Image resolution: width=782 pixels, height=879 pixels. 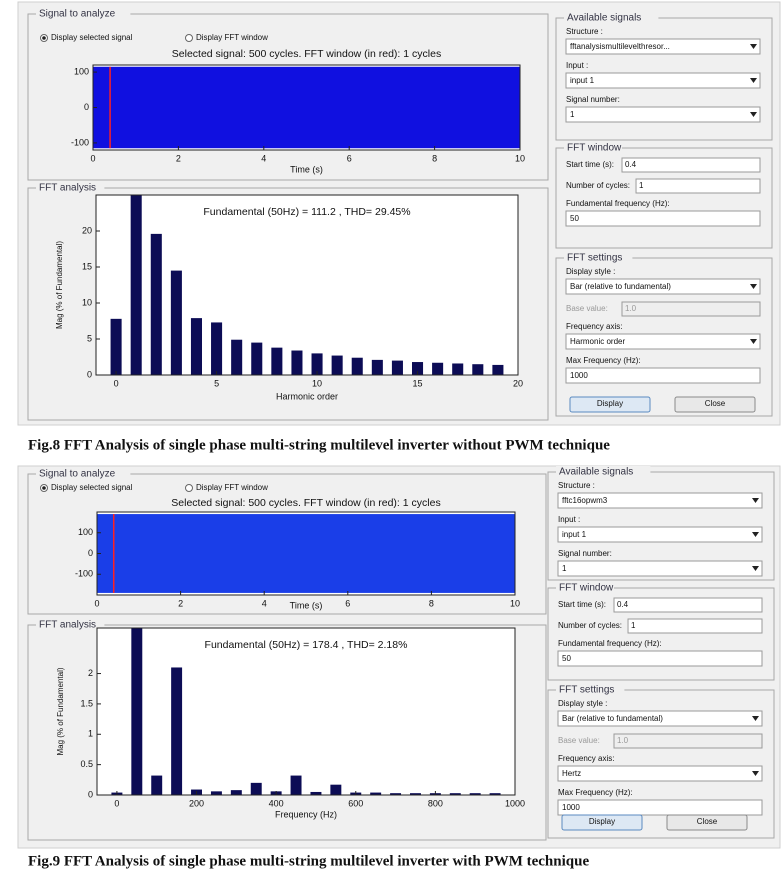 I want to click on fft-window-title-bg, so click(x=585, y=588).